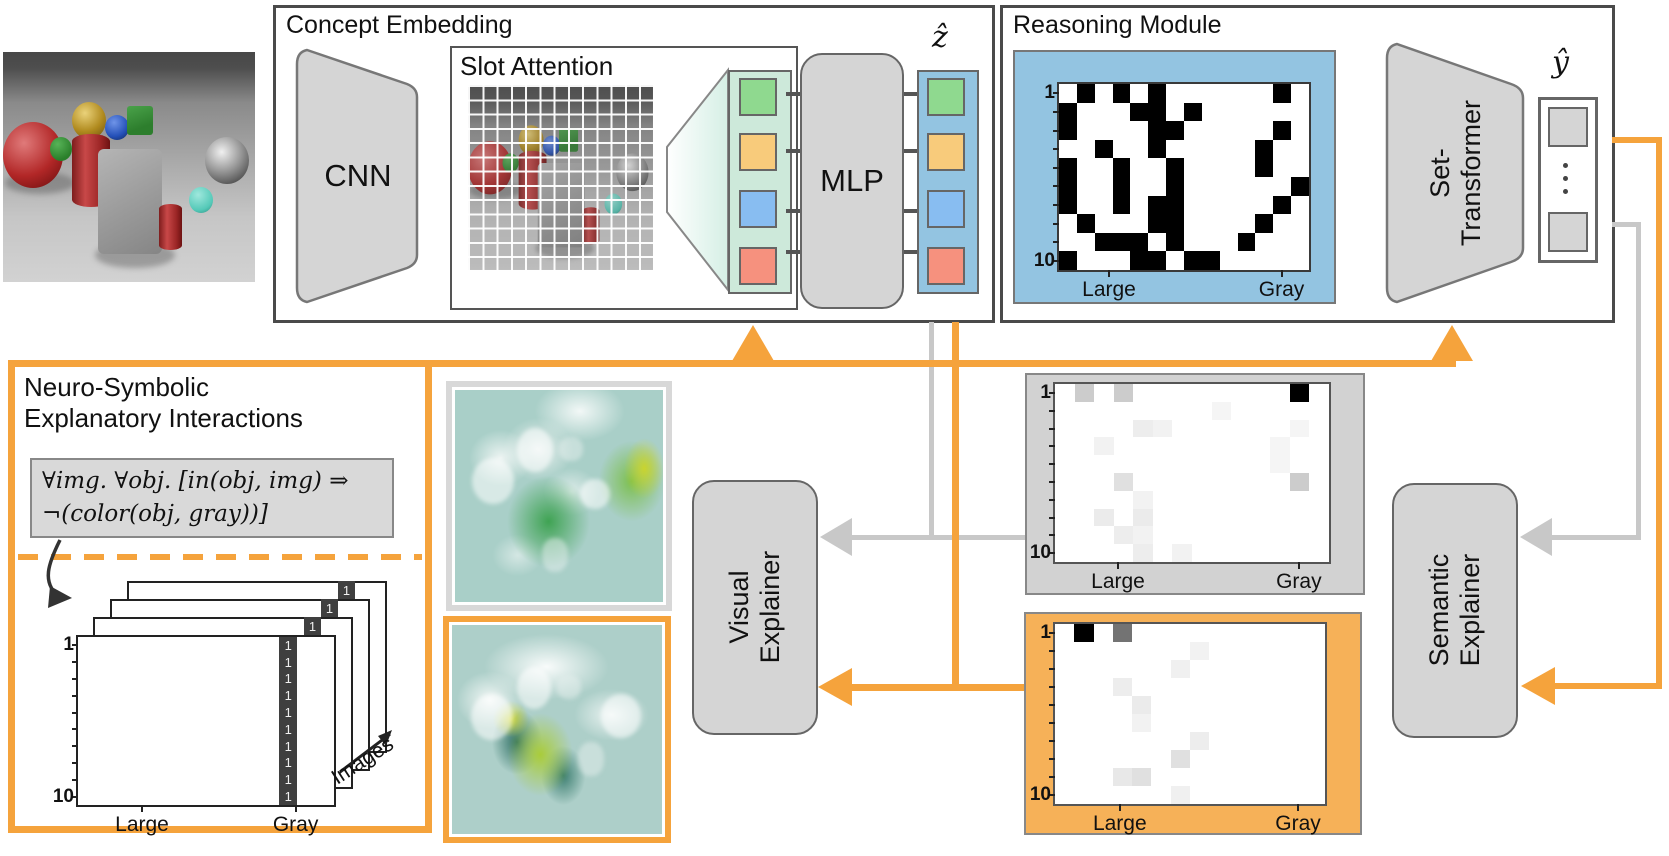  What do you see at coordinates (946, 152) in the screenshot?
I see `z-hat-square-orange` at bounding box center [946, 152].